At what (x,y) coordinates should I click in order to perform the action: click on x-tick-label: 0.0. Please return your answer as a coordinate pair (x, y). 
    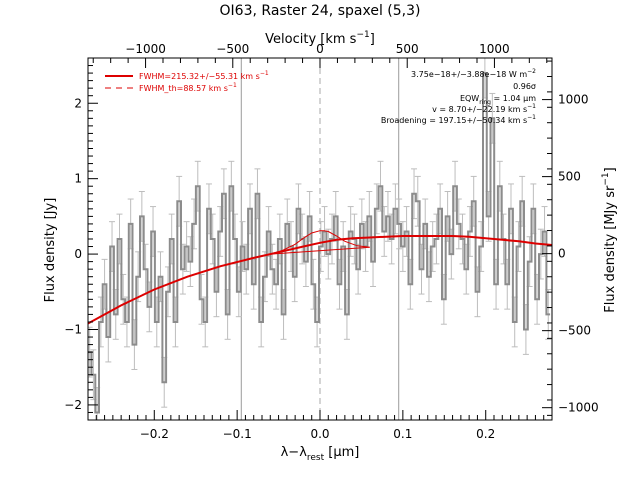
    Looking at the image, I should click on (319, 434).